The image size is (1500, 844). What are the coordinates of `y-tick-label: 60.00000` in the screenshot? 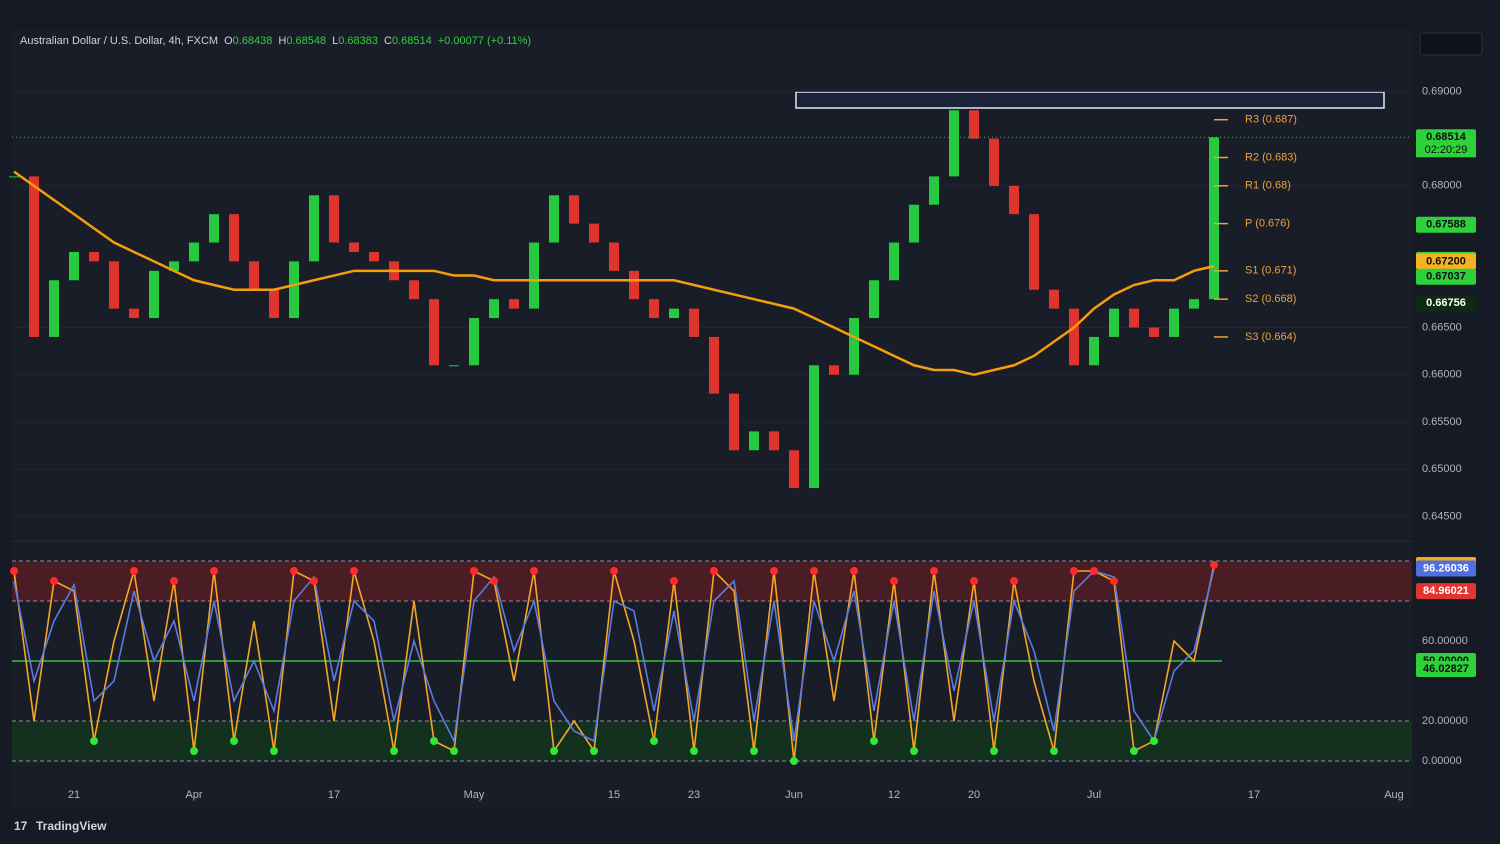 It's located at (1445, 641).